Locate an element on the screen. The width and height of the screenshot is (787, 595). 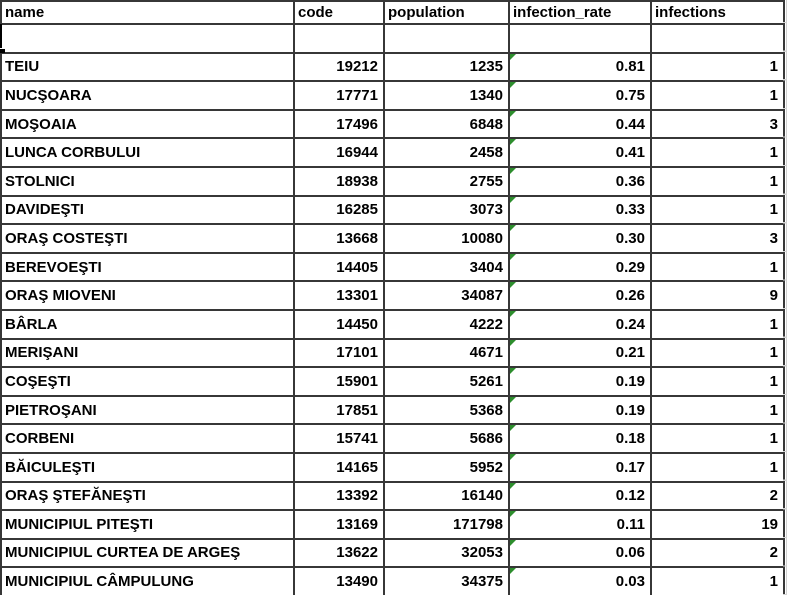
cell-name: MUNICIPIUL PITEŞTI is located at coordinates (147, 524).